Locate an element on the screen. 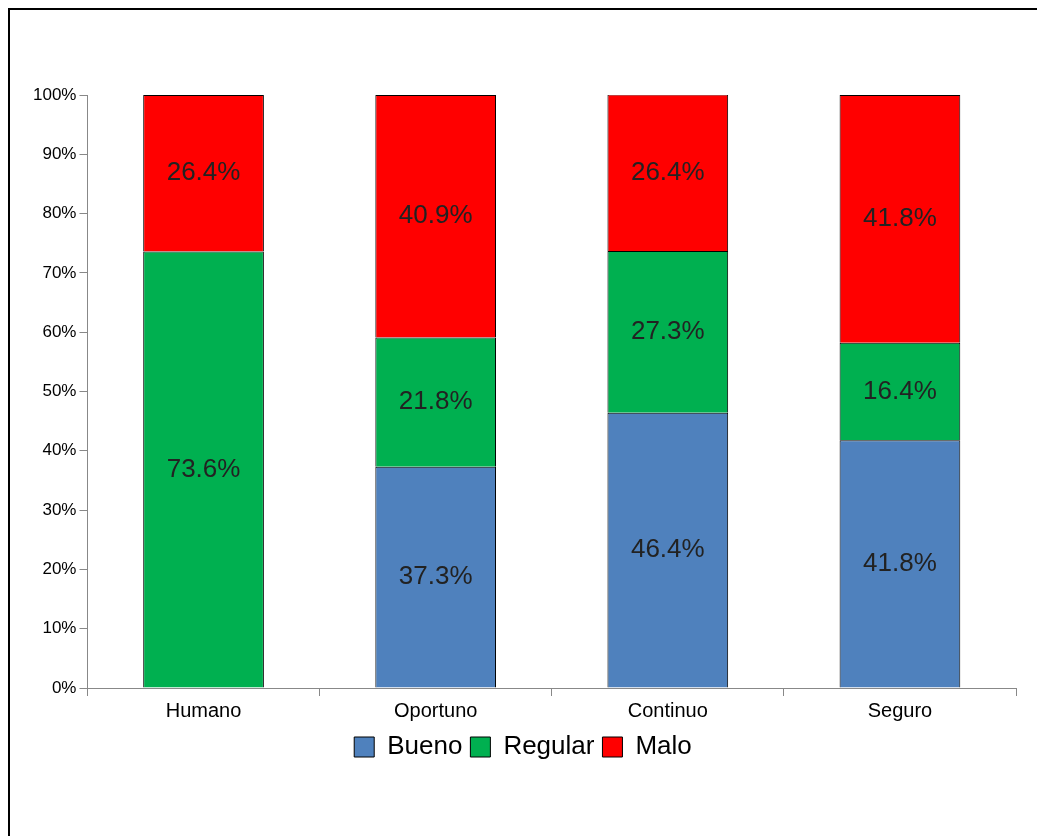  y-tick-label: 10% is located at coordinates (59, 628).